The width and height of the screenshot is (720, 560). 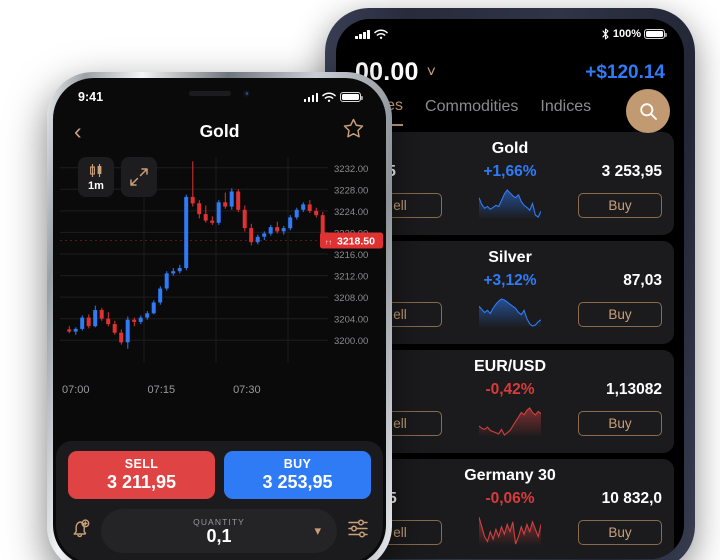 What do you see at coordinates (117, 177) in the screenshot?
I see `chart-controls: 1m` at bounding box center [117, 177].